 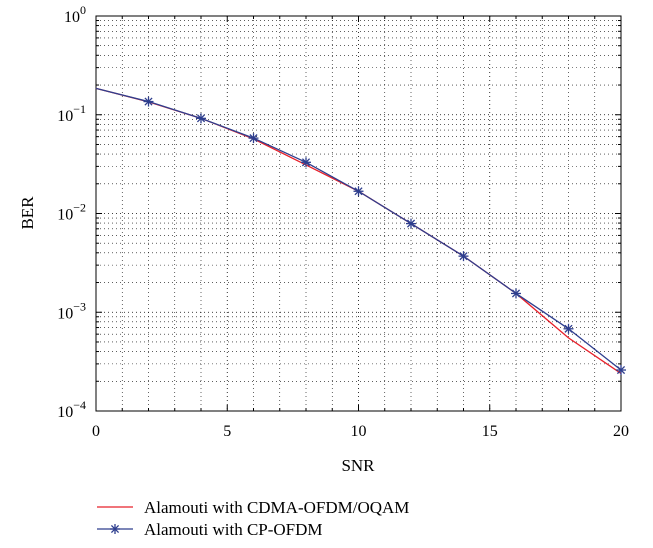 I want to click on y-axis-label: BER, so click(x=27, y=213).